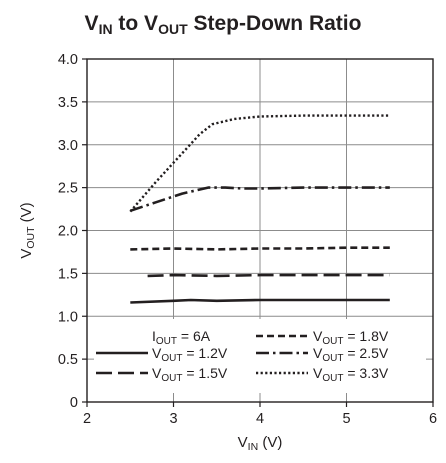  I want to click on y-tick-label: 2.5, so click(68, 189).